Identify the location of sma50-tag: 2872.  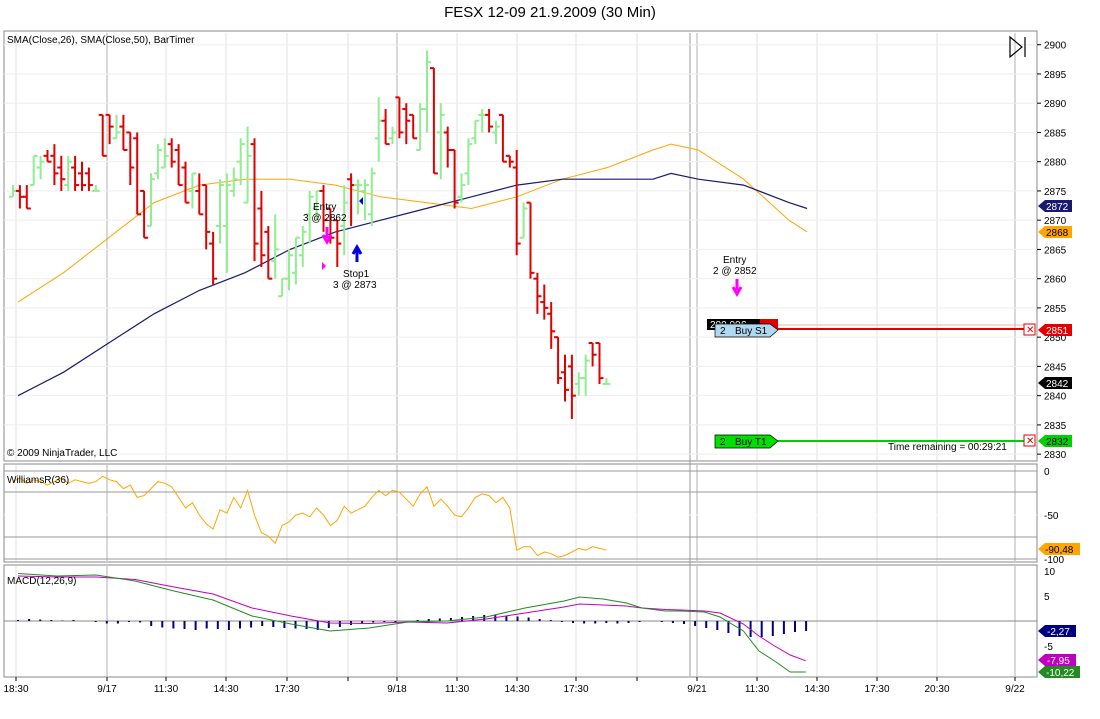
(1057, 207).